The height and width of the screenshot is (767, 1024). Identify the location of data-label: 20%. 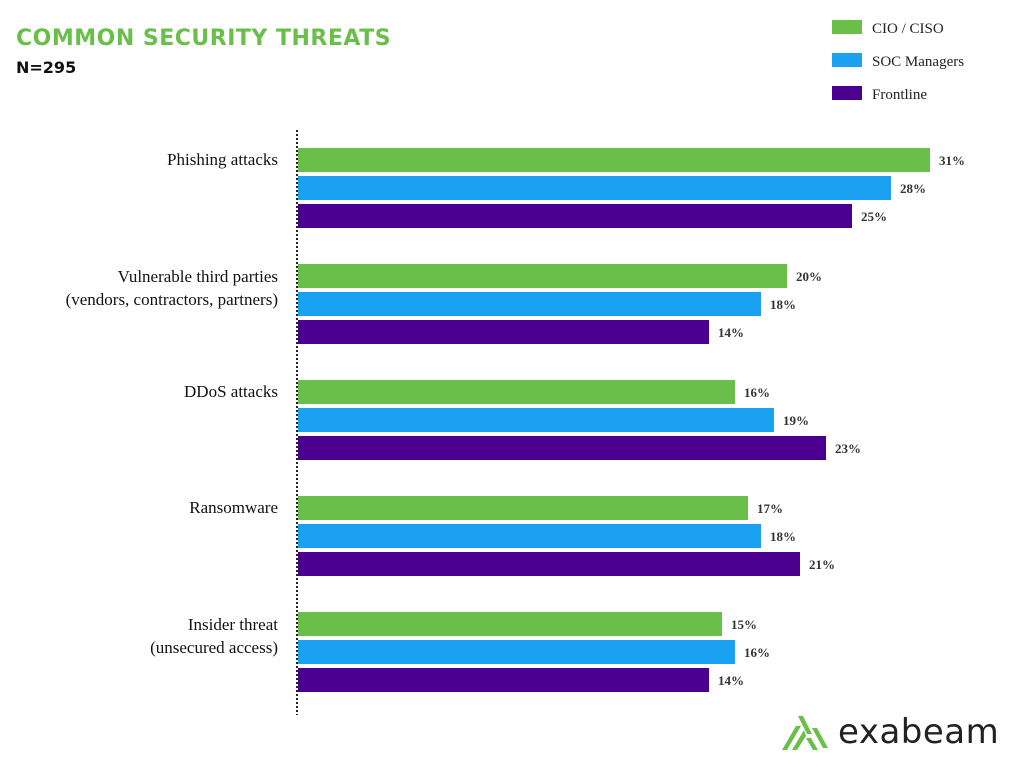
(809, 276).